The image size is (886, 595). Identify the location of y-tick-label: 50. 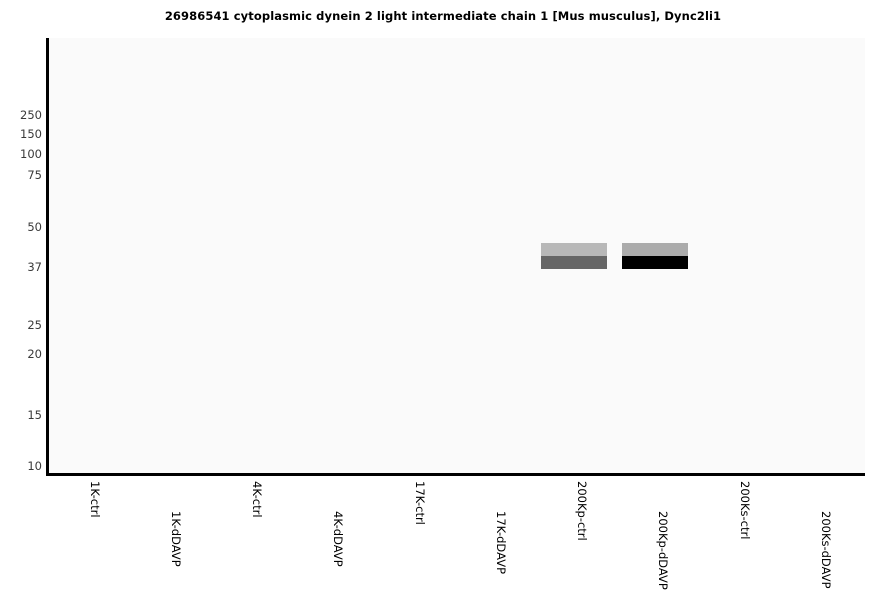
(34, 227).